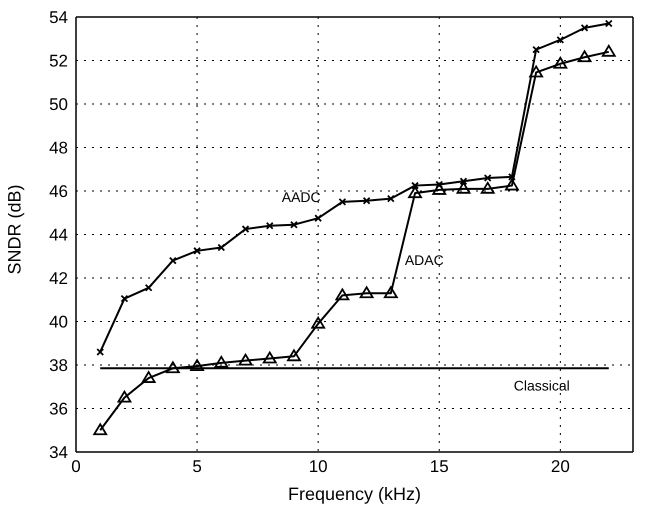 The height and width of the screenshot is (520, 648). I want to click on y-tick-label: 34, so click(58, 452).